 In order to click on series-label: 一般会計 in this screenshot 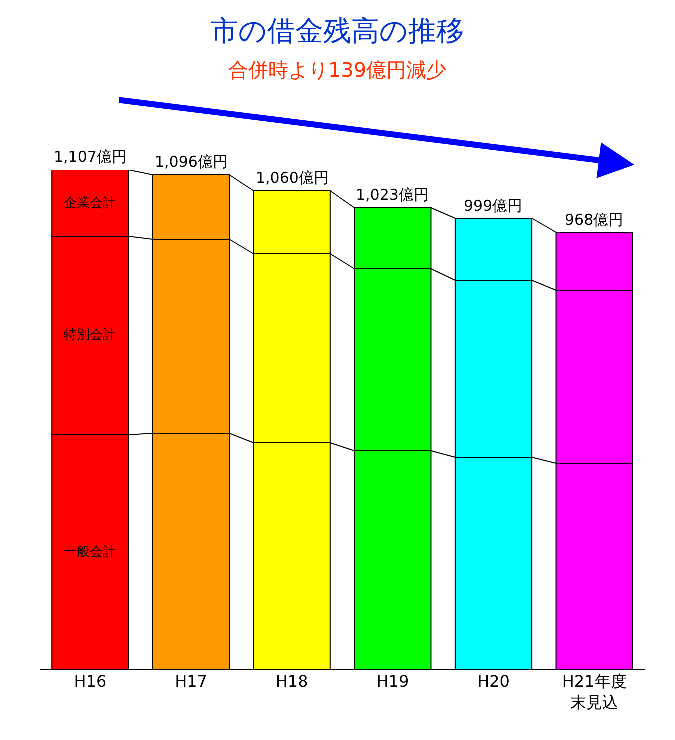, I will do `click(90, 552)`.